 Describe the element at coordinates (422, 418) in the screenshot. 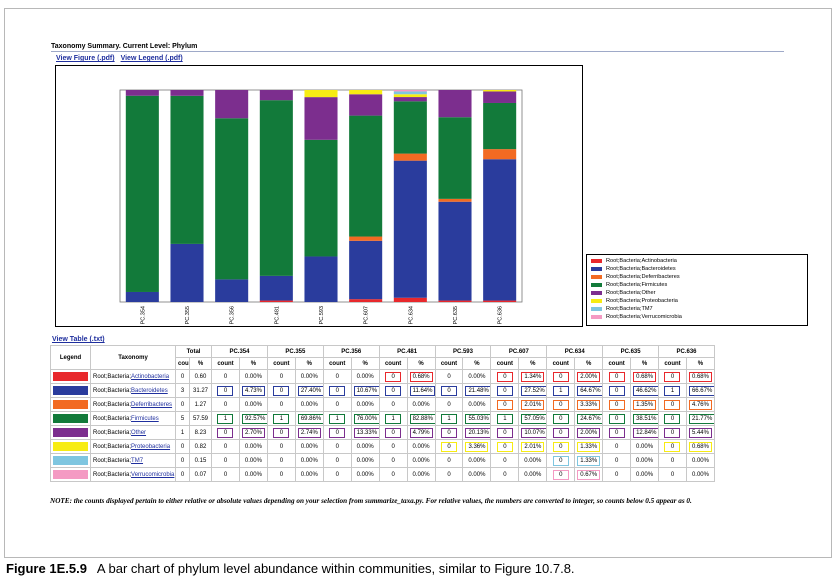

I see `pct-value: 82.88%` at that location.